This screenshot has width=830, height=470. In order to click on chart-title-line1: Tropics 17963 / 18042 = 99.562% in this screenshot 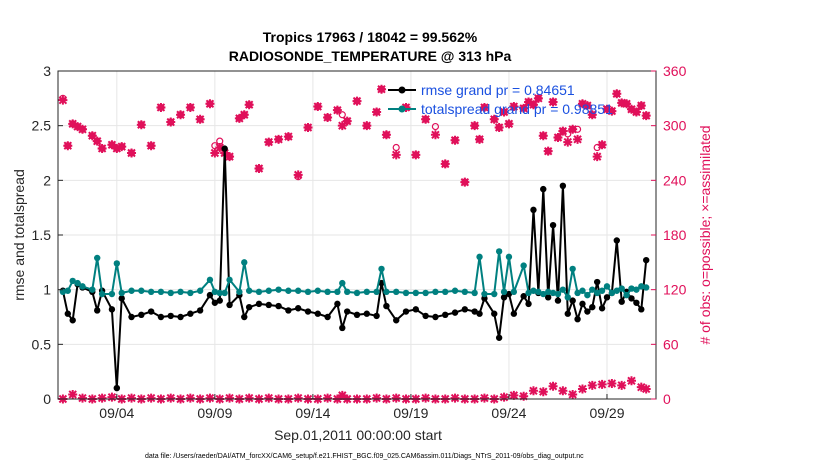, I will do `click(370, 37)`.